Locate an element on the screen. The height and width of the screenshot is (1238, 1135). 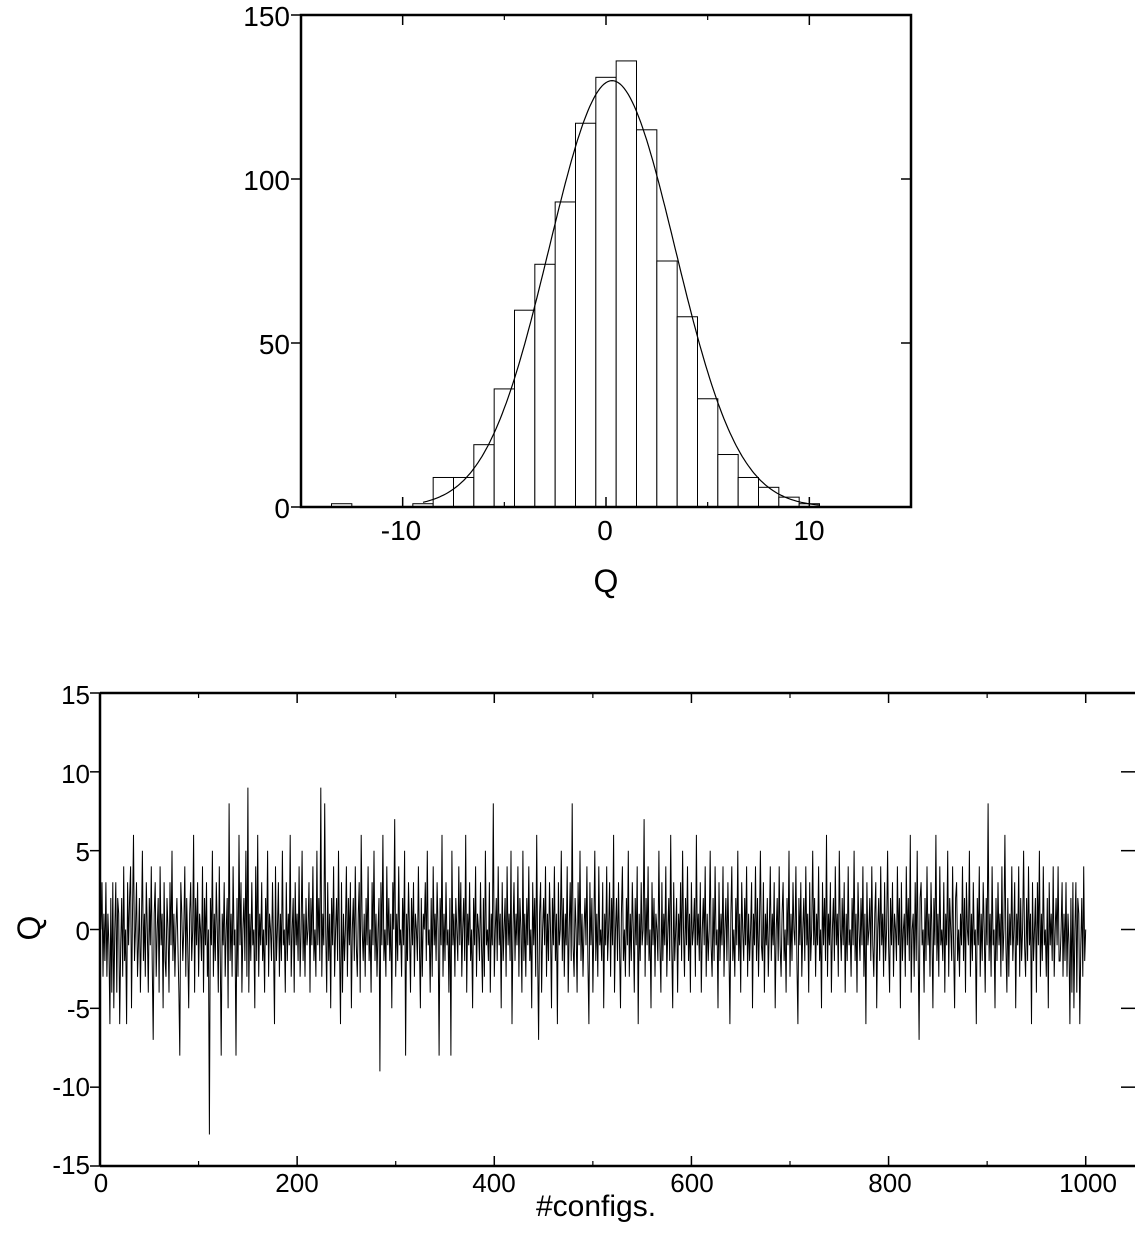
ts-xtick-label-3: 600 is located at coordinates (691, 1183).